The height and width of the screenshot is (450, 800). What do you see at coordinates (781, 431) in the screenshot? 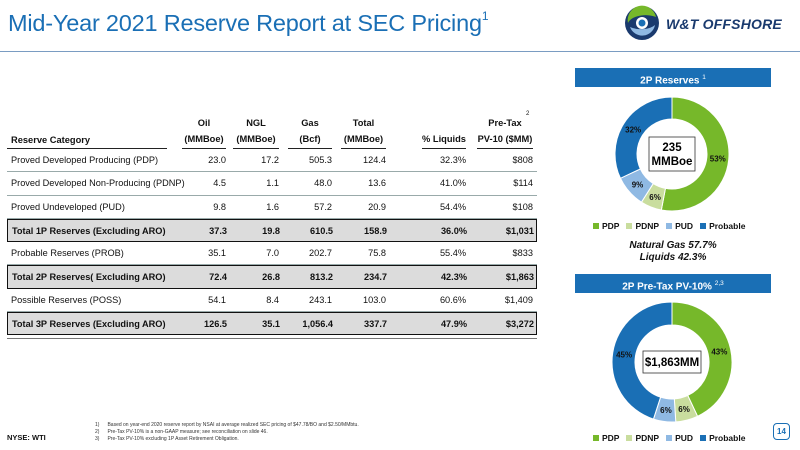
I see `page-number: 14` at bounding box center [781, 431].